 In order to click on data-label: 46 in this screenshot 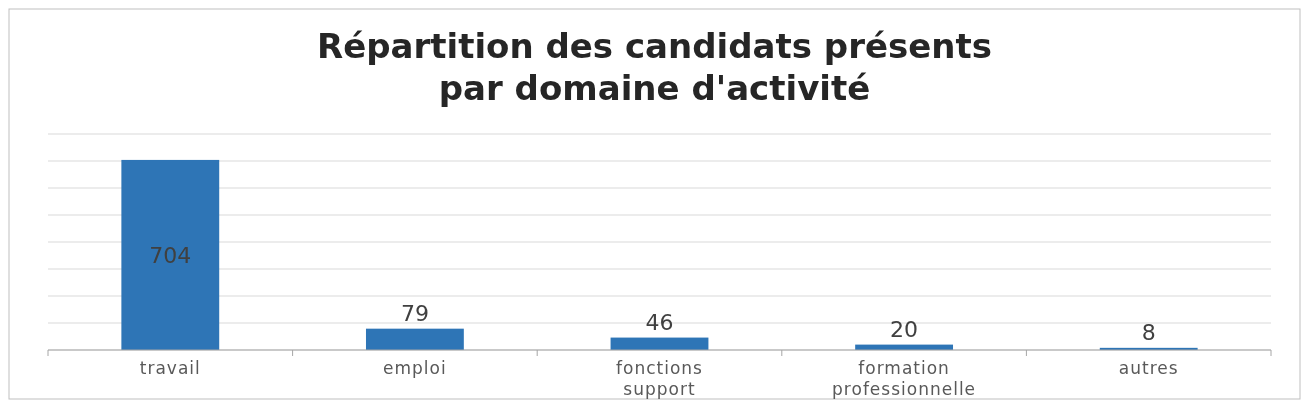, I will do `click(659, 322)`.